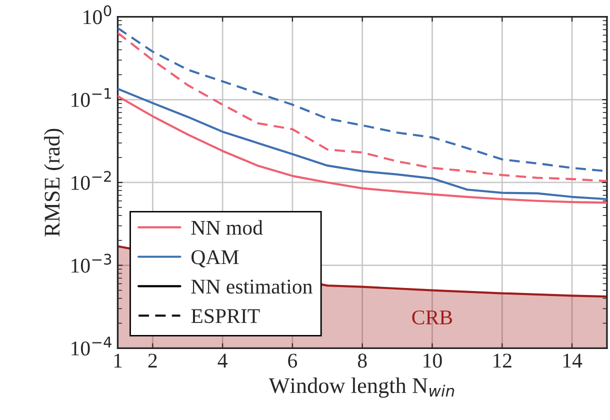 The image size is (610, 420). What do you see at coordinates (251, 287) in the screenshot?
I see `legend-label: NN estimation` at bounding box center [251, 287].